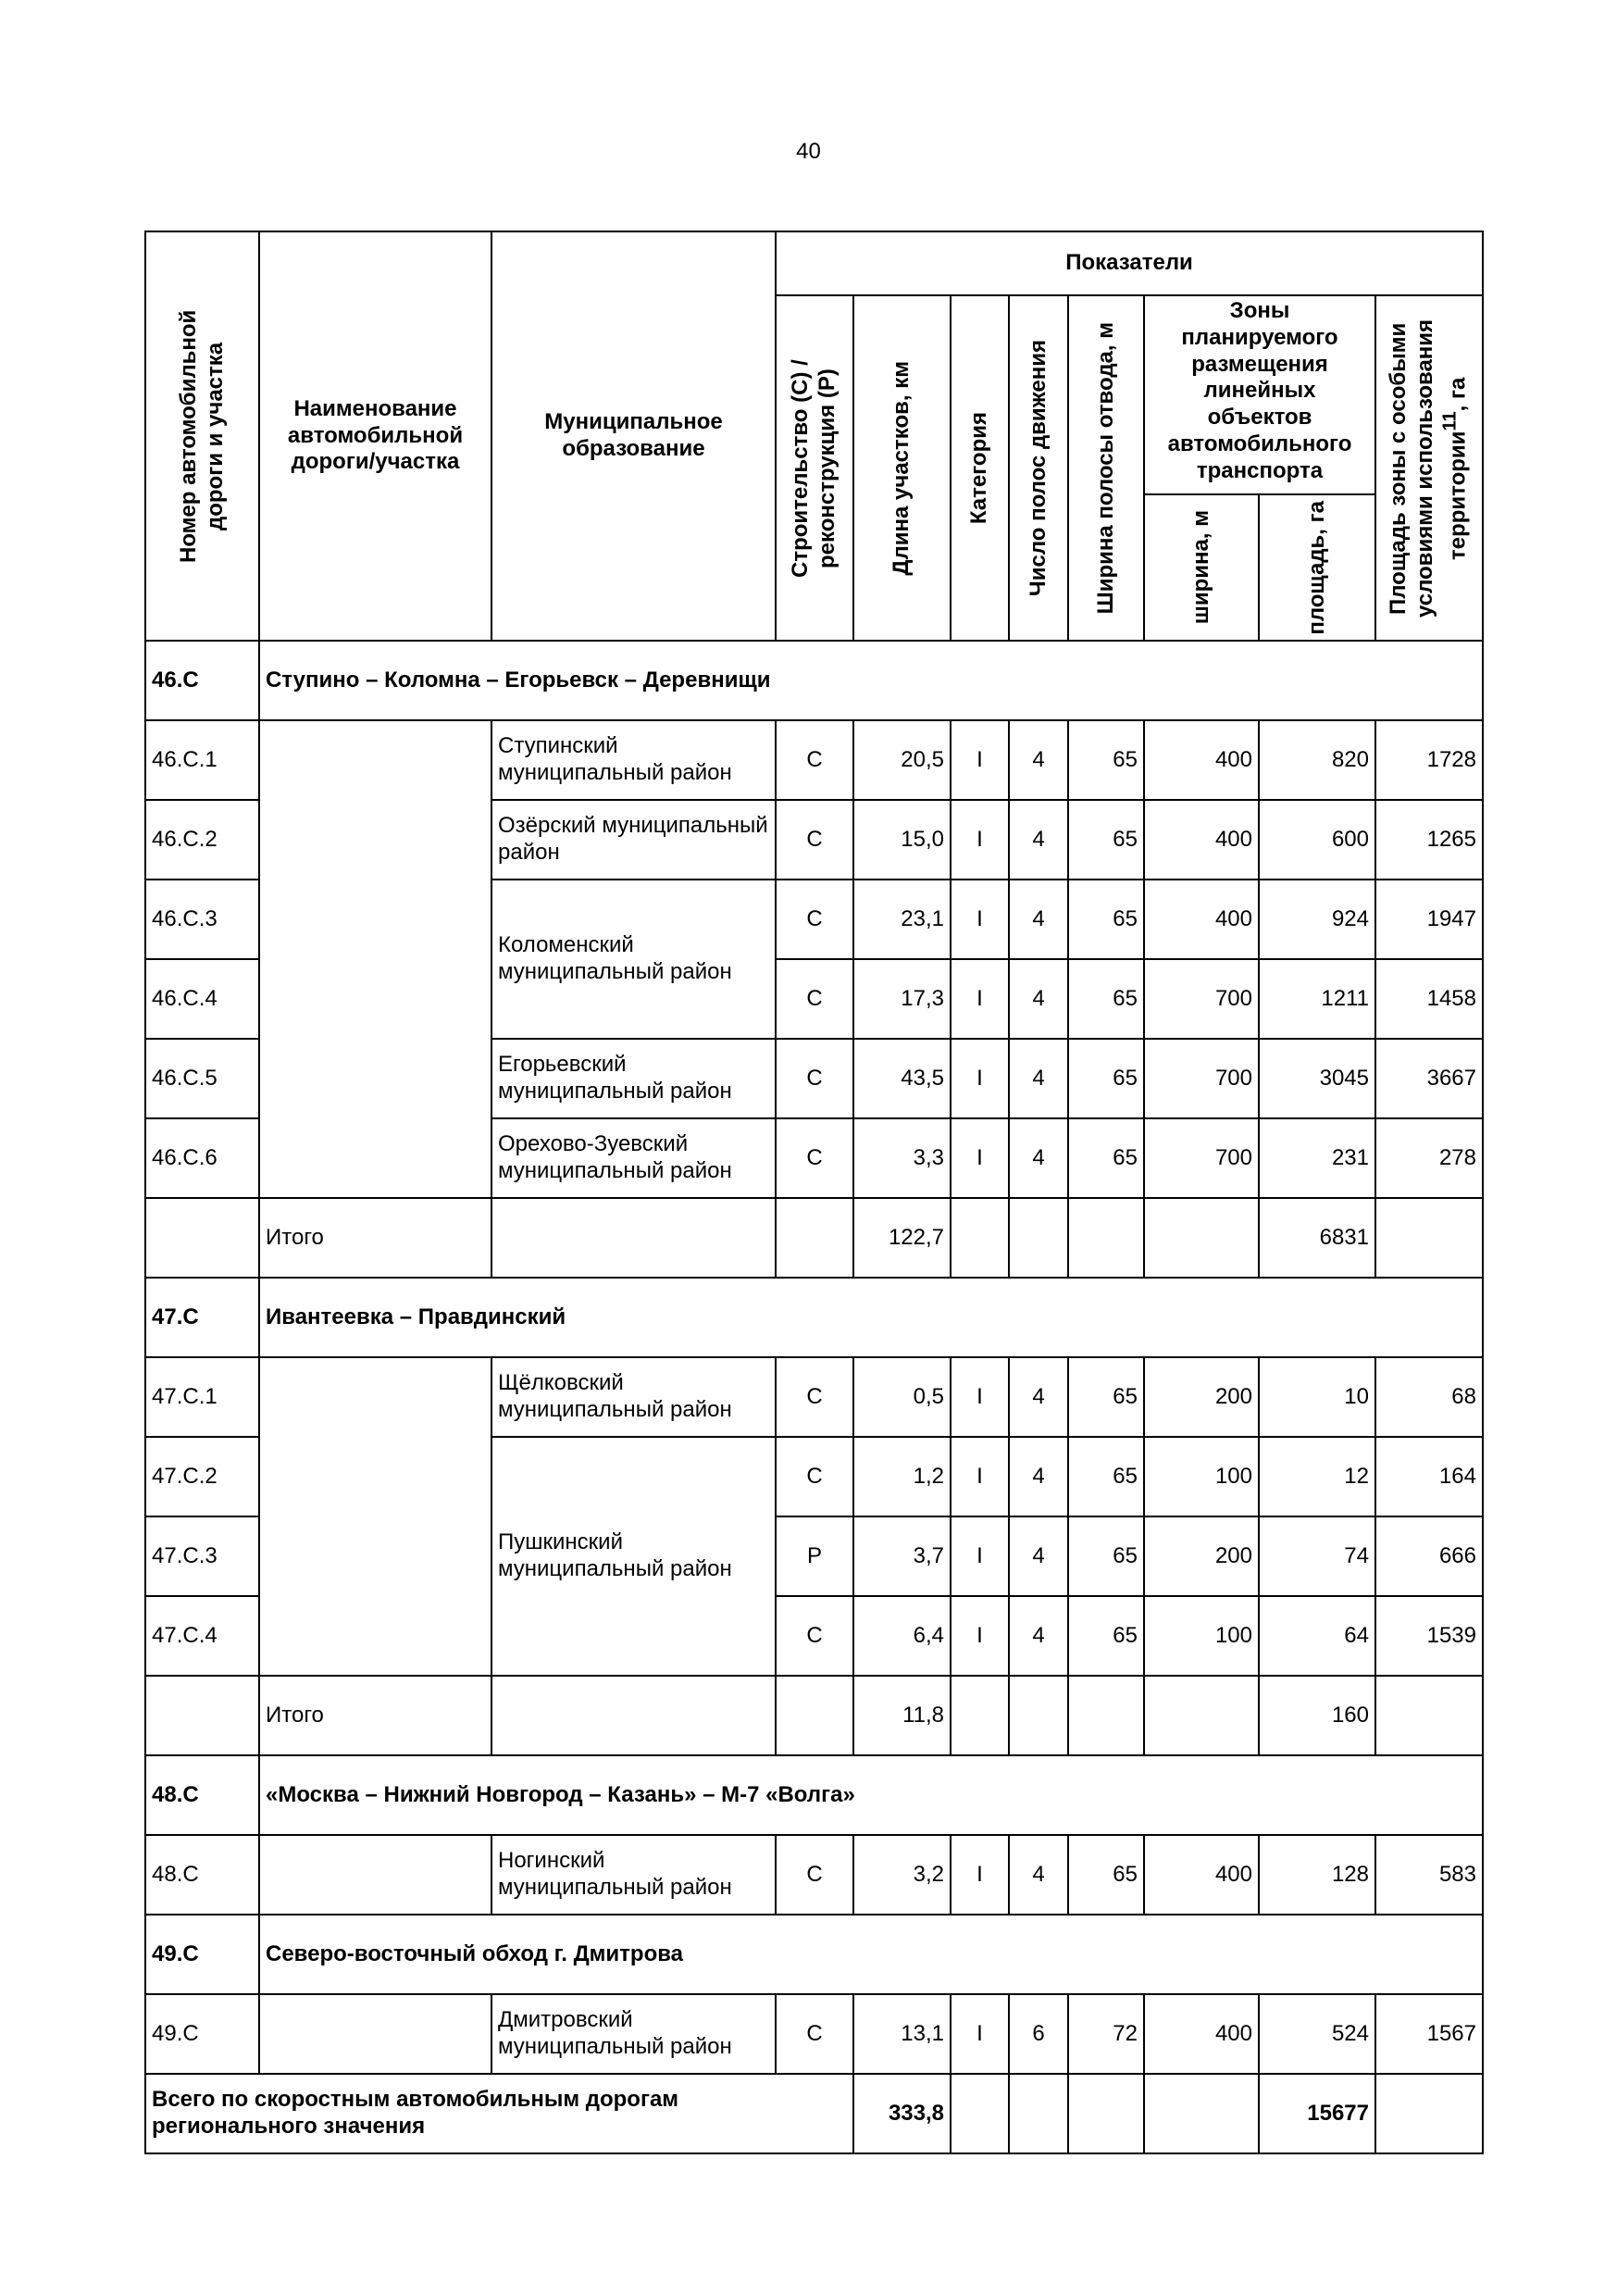 The height and width of the screenshot is (2296, 1617). I want to click on municipality-cell: Егорьевский муниципальный район, so click(634, 1078).